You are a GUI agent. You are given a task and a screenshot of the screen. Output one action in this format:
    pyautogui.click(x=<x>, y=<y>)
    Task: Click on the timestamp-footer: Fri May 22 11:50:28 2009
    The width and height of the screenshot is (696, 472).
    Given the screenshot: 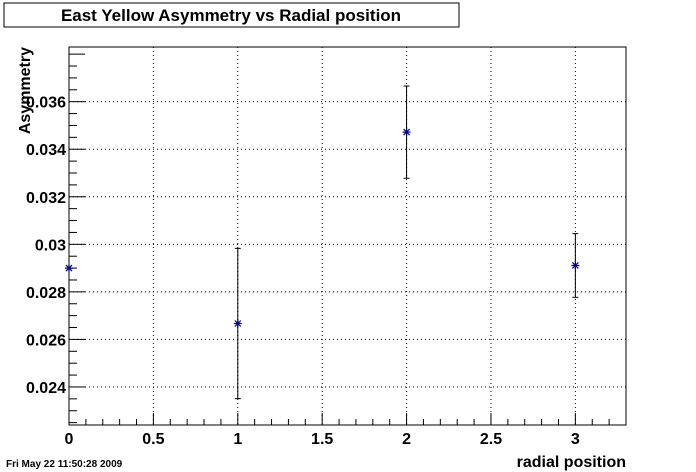 What is the action you would take?
    pyautogui.click(x=64, y=464)
    